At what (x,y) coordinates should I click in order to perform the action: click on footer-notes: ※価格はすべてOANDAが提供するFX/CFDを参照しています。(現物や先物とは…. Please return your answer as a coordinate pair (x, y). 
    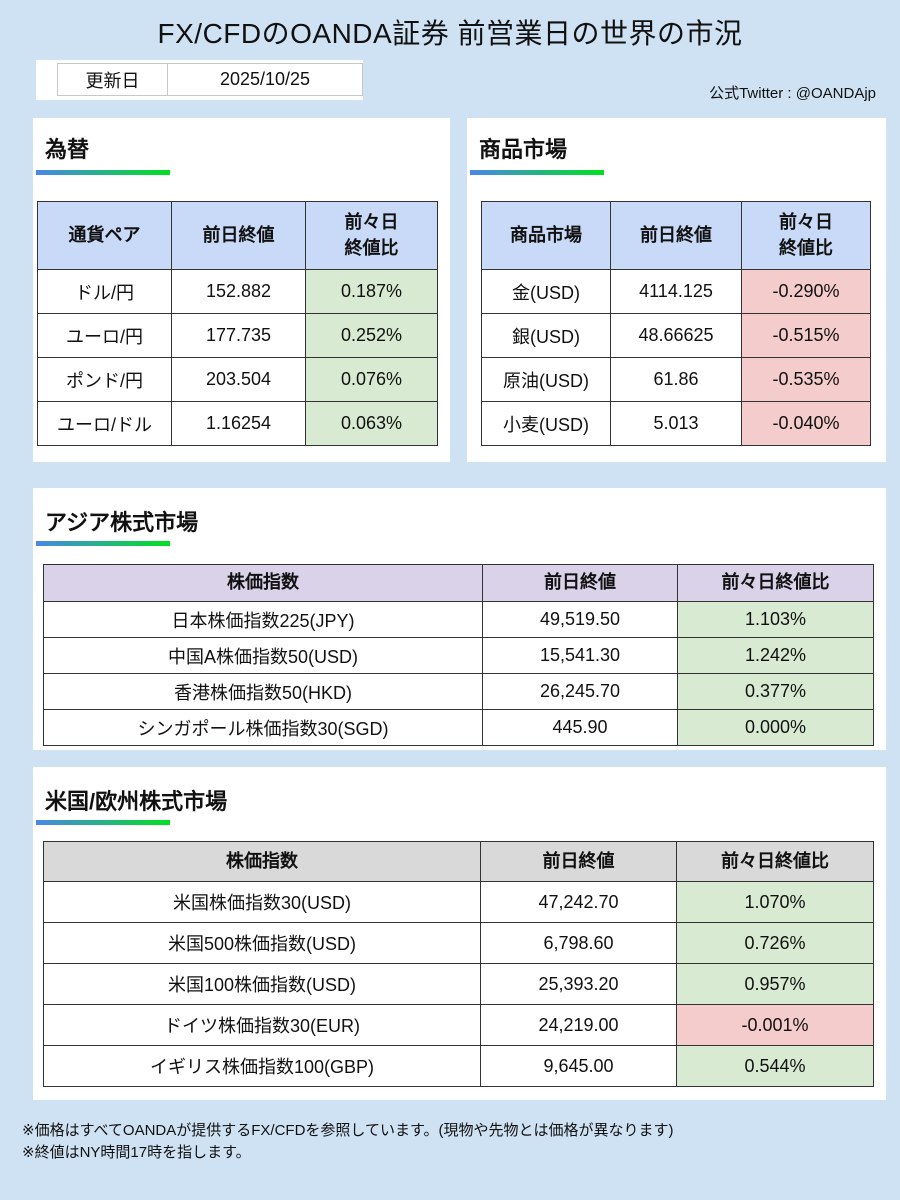
    Looking at the image, I should click on (347, 1142).